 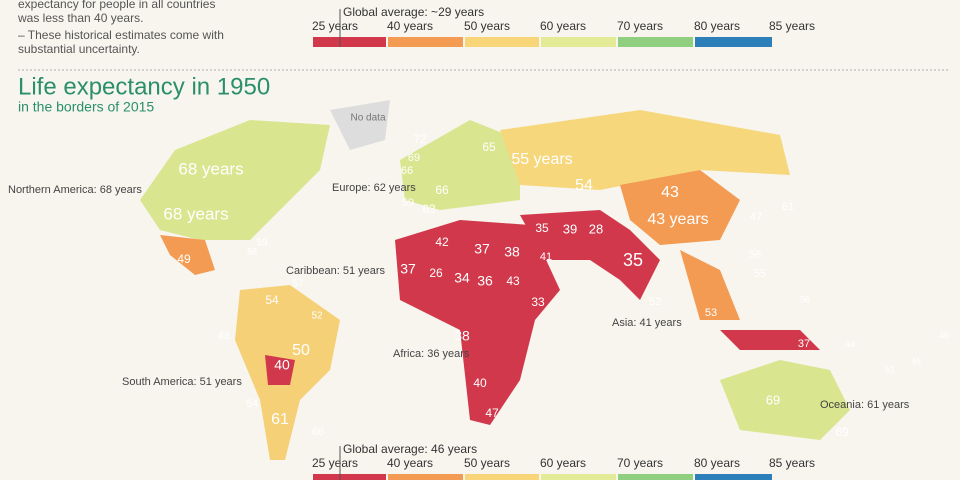 What do you see at coordinates (436, 273) in the screenshot?
I see `map-label: 26` at bounding box center [436, 273].